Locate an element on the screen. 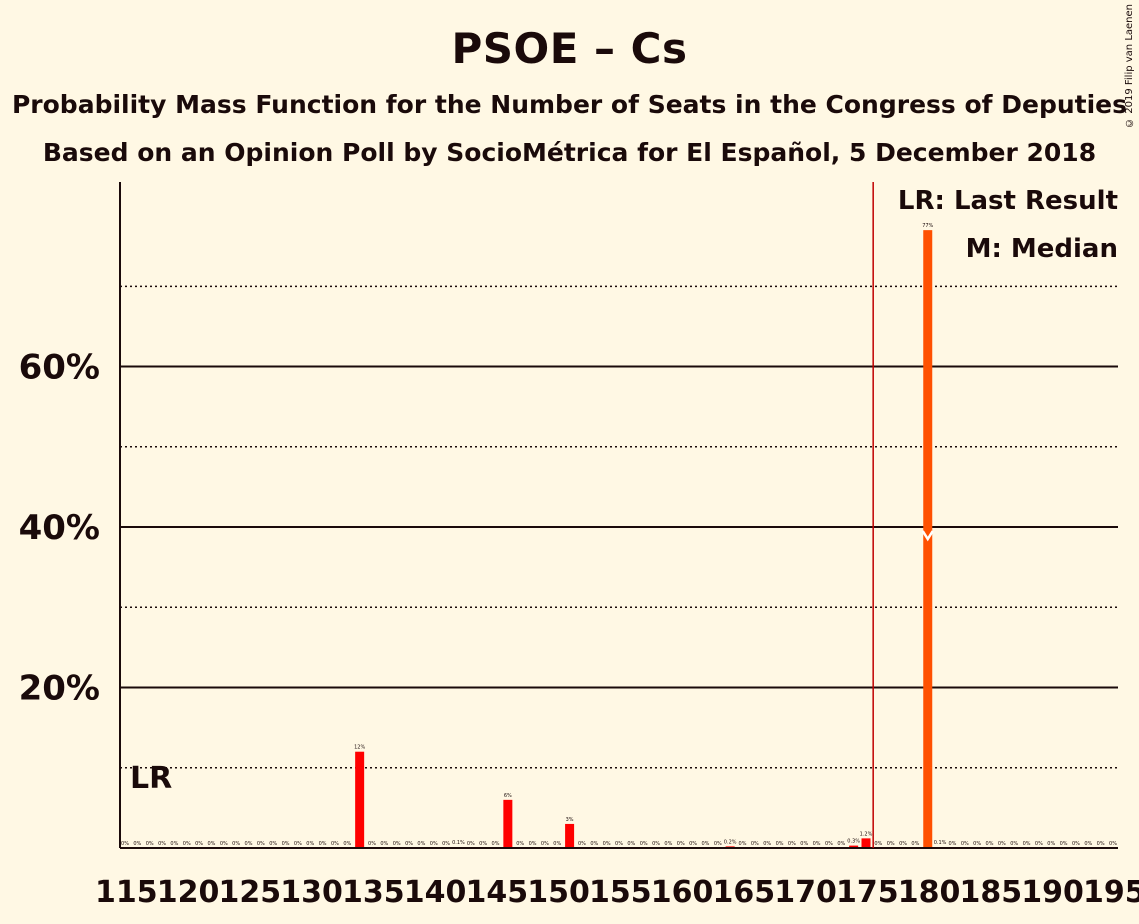  median-marker is located at coordinates (927, 536).